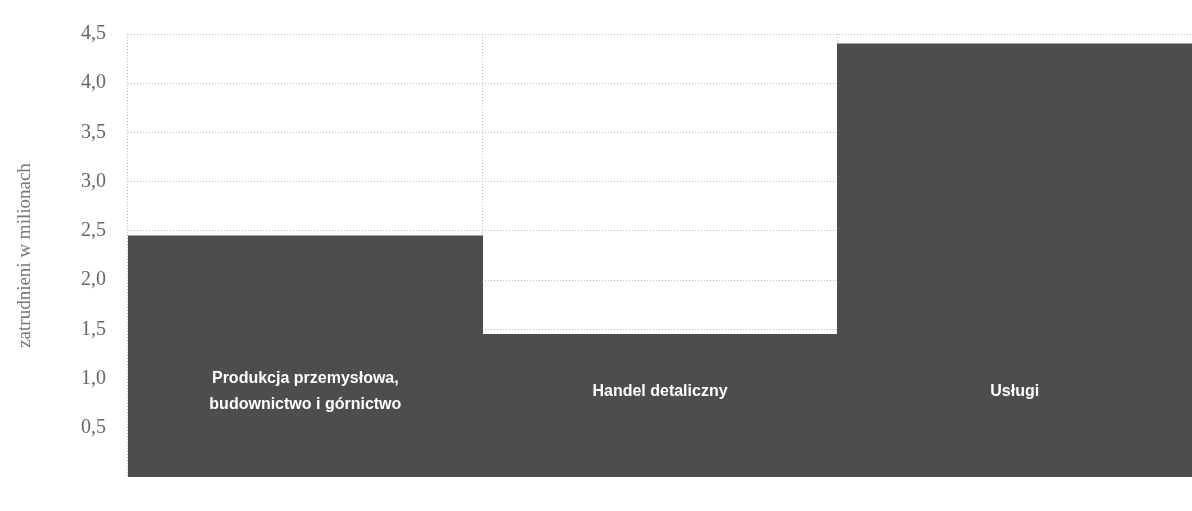 The image size is (1192, 511). I want to click on x-tick-label: Handel detaliczny, so click(660, 390).